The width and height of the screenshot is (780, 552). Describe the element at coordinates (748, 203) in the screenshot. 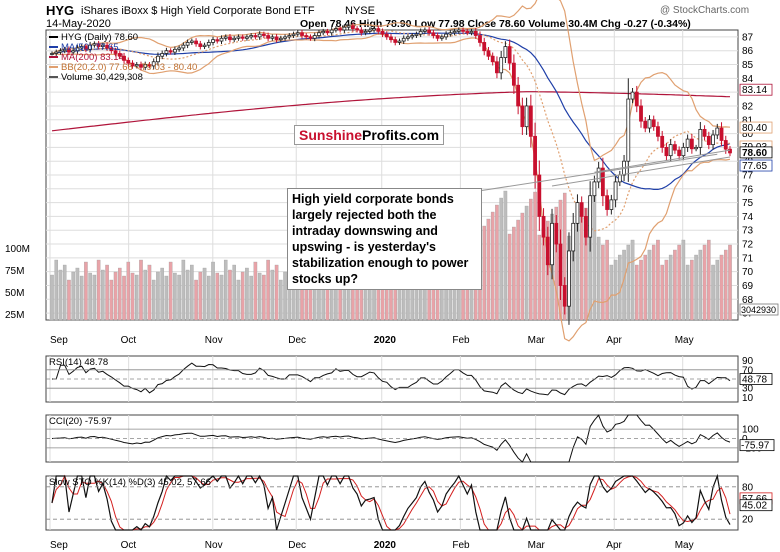

I see `price-tick-label: 75` at that location.